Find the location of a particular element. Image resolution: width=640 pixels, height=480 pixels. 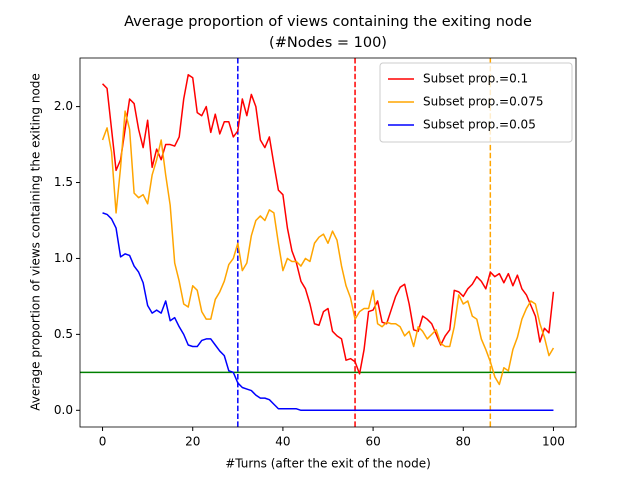

y-tick-label: 0.0 is located at coordinates (63, 410).